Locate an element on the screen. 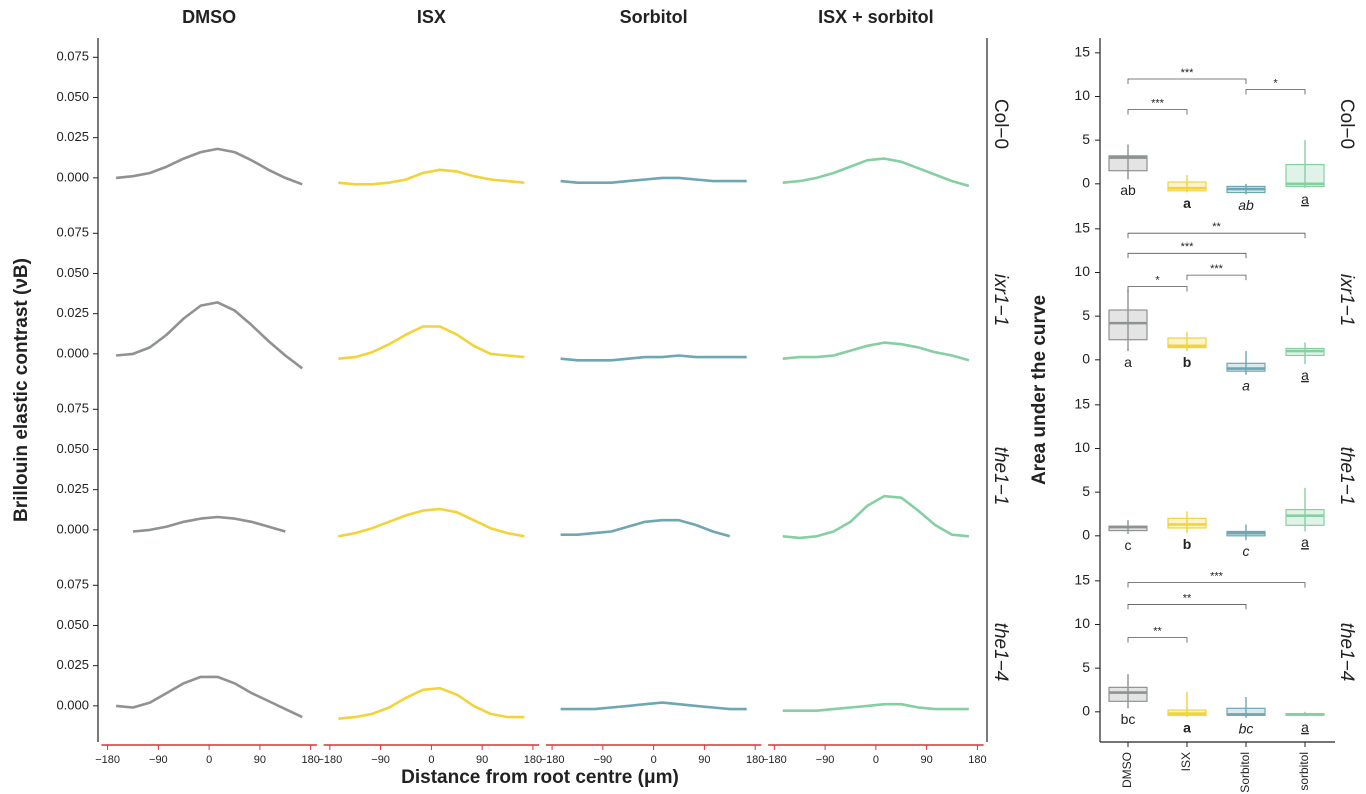  y-tick-label: 0.025 is located at coordinates (72, 664).